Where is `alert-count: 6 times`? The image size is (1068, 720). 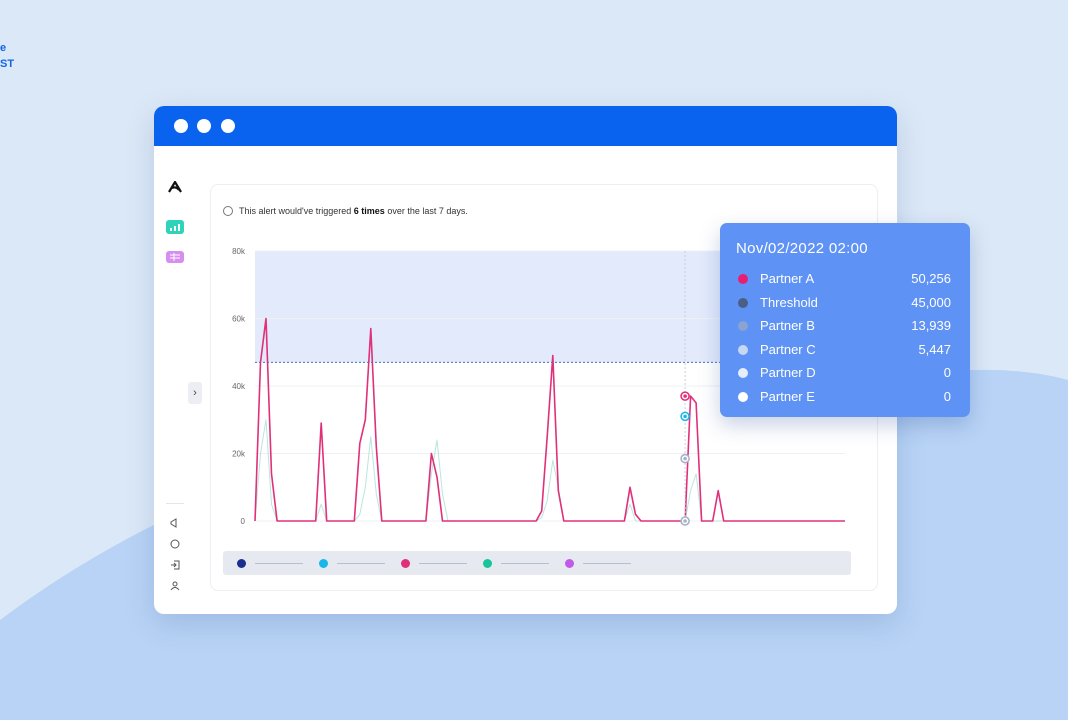
alert-count: 6 times is located at coordinates (369, 211).